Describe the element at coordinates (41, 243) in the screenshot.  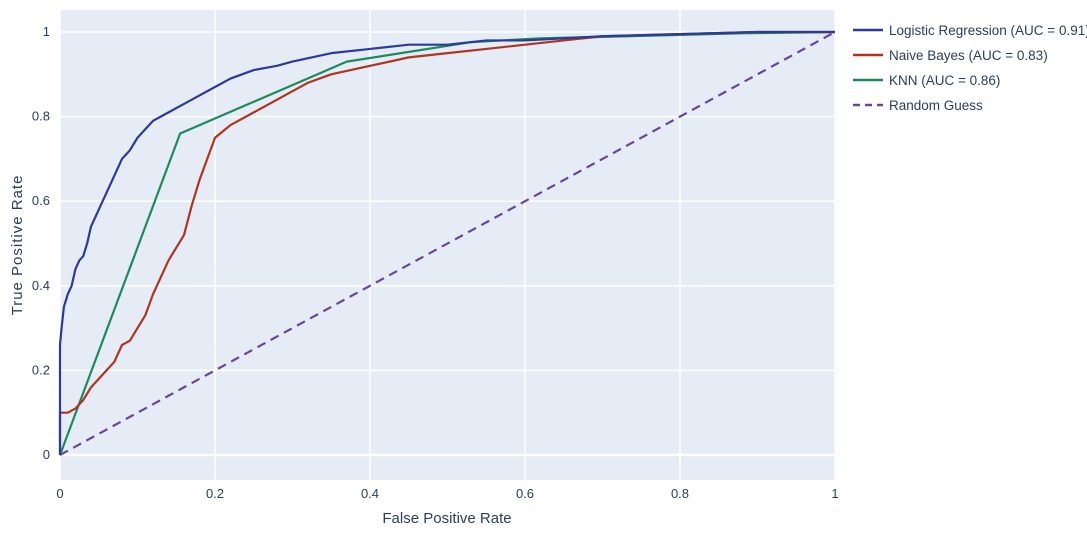
I see `y-tick-labels: 0 0.2 0.4 0.6 0.8 1` at that location.